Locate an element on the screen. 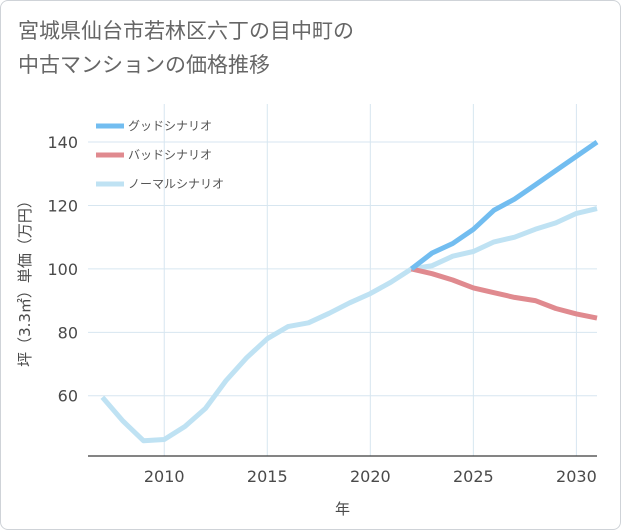 The image size is (621, 530). y-tick-label: 100 is located at coordinates (62, 269).